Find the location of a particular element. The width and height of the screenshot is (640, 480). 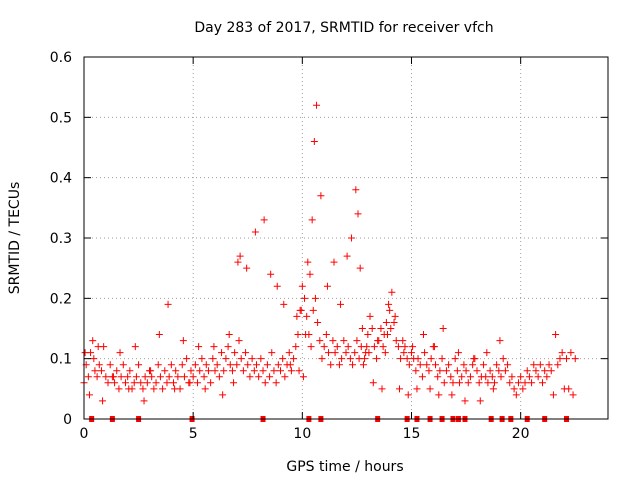

x-tick-label: 0 is located at coordinates (84, 434).